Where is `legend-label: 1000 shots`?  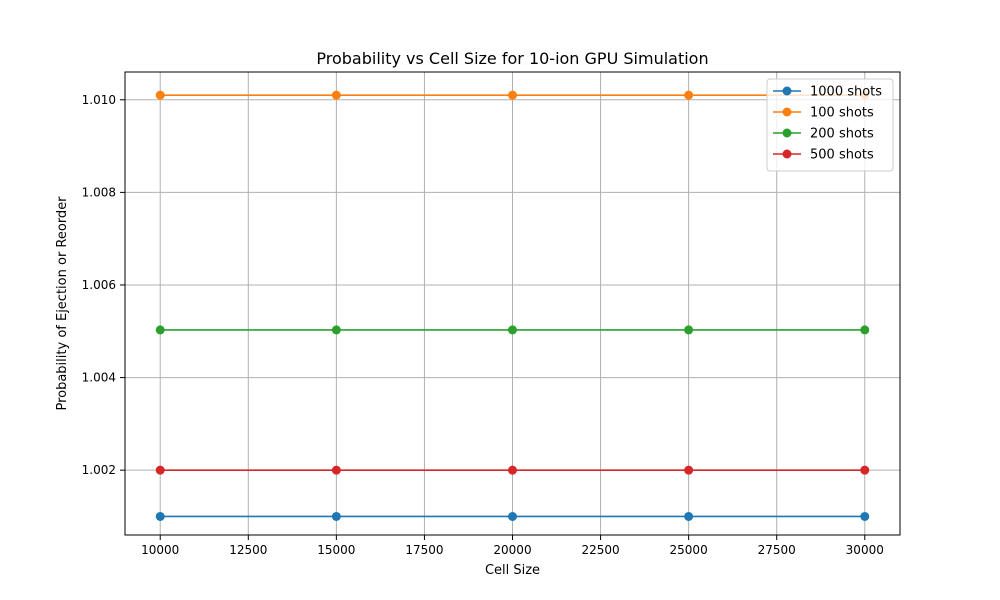
legend-label: 1000 shots is located at coordinates (846, 92).